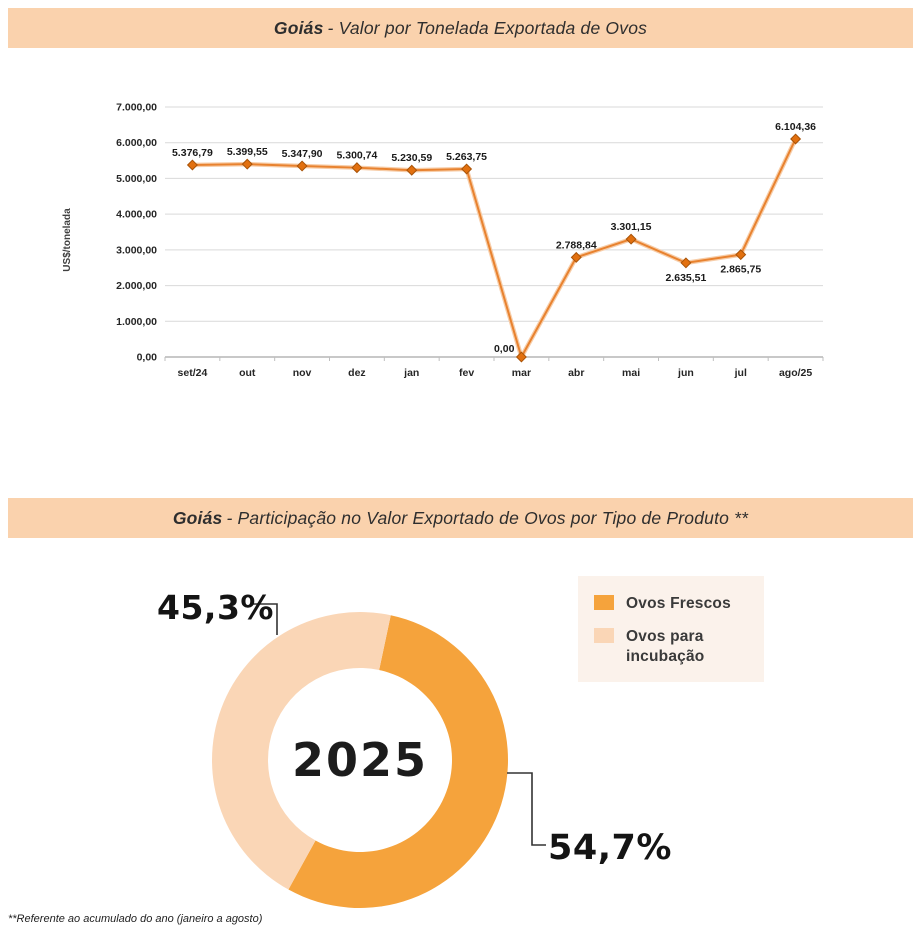 Image resolution: width=921 pixels, height=932 pixels. I want to click on data-point-label: 0,00, so click(504, 349).